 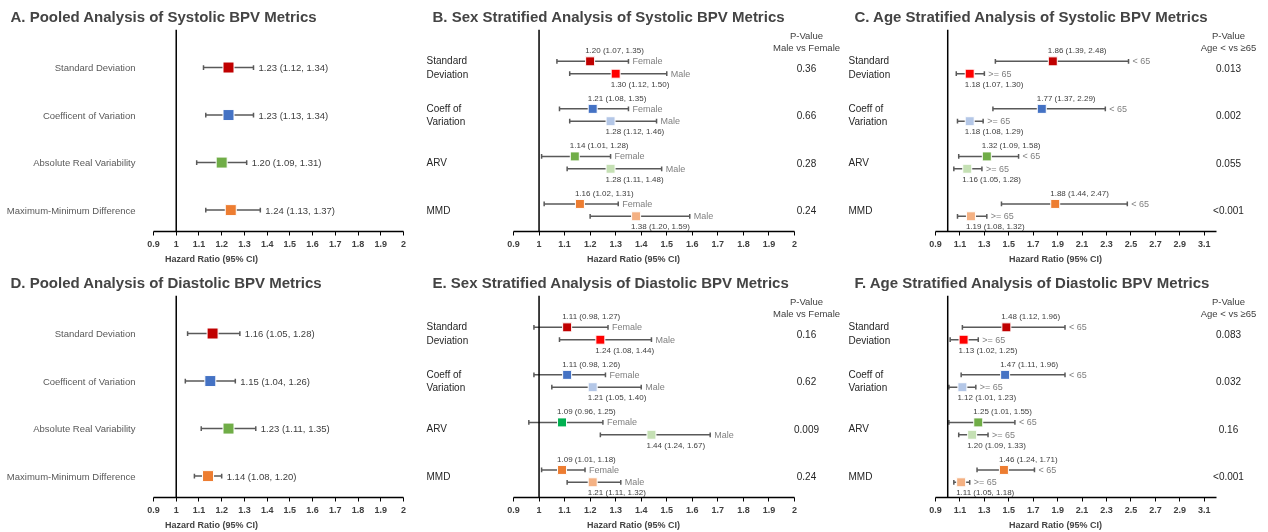 What do you see at coordinates (1180, 509) in the screenshot?
I see `x-tick-label: 2.9` at bounding box center [1180, 509].